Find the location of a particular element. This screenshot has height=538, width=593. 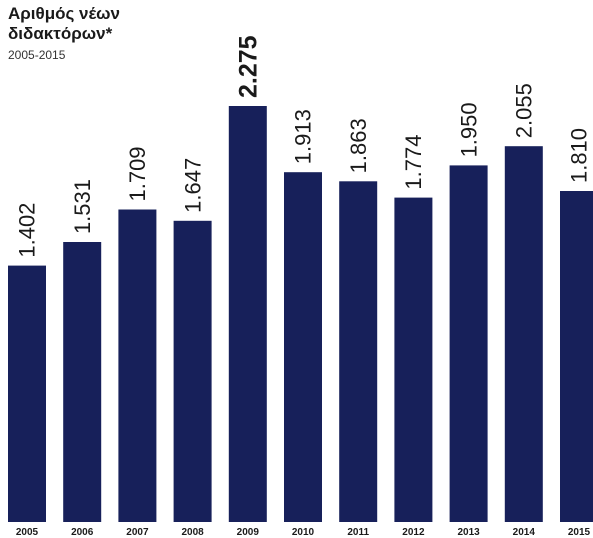

bar-2012 is located at coordinates (413, 359).